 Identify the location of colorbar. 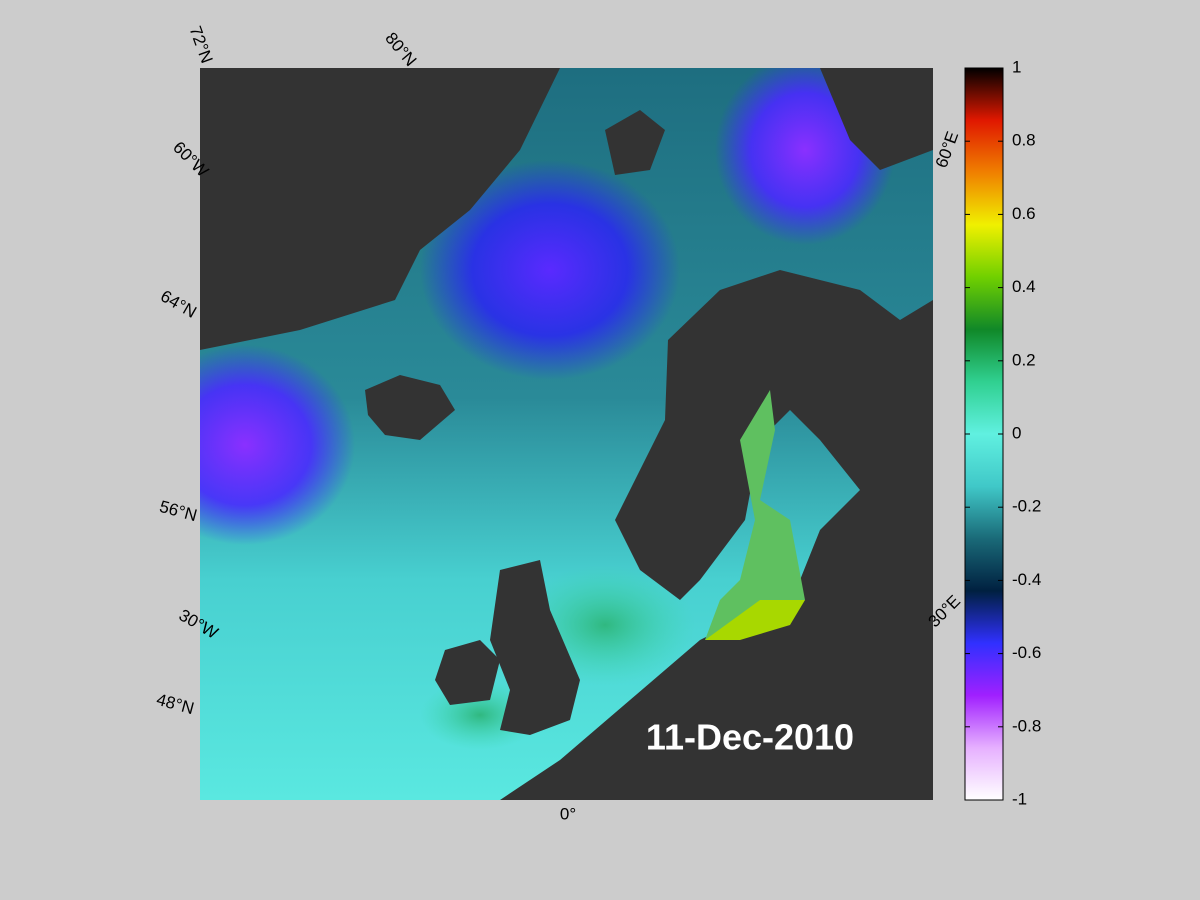
(984, 434).